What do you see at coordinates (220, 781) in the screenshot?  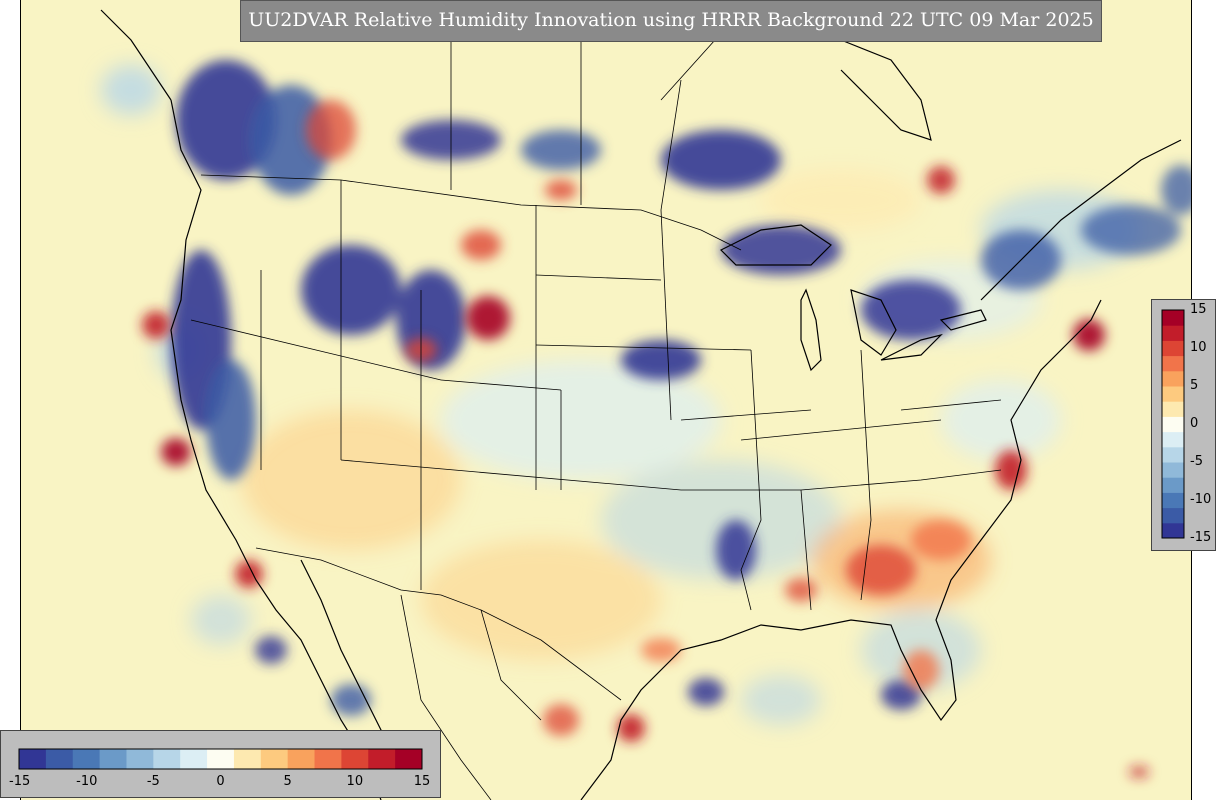 I see `colorbar-horizontal-tick-label: 0` at bounding box center [220, 781].